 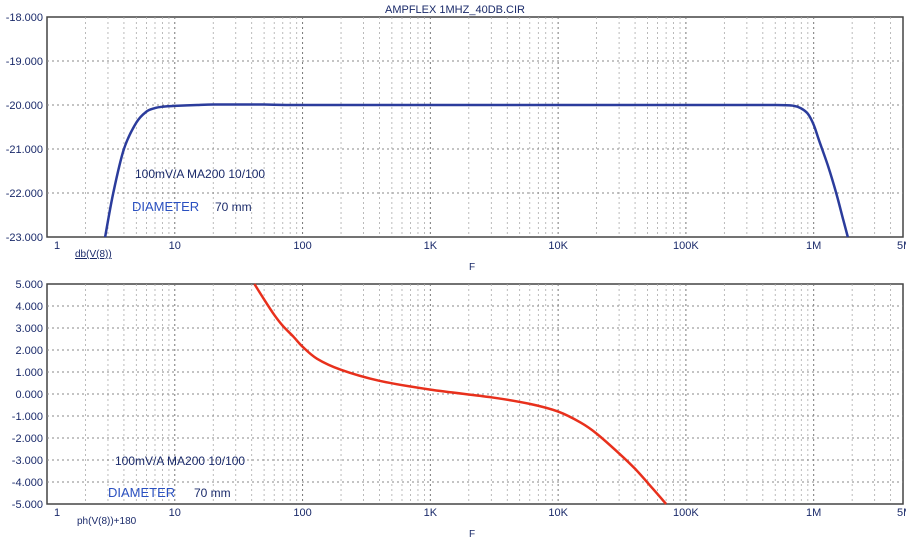 I want to click on magnitude-x-tick-label: 1K, so click(x=431, y=246).